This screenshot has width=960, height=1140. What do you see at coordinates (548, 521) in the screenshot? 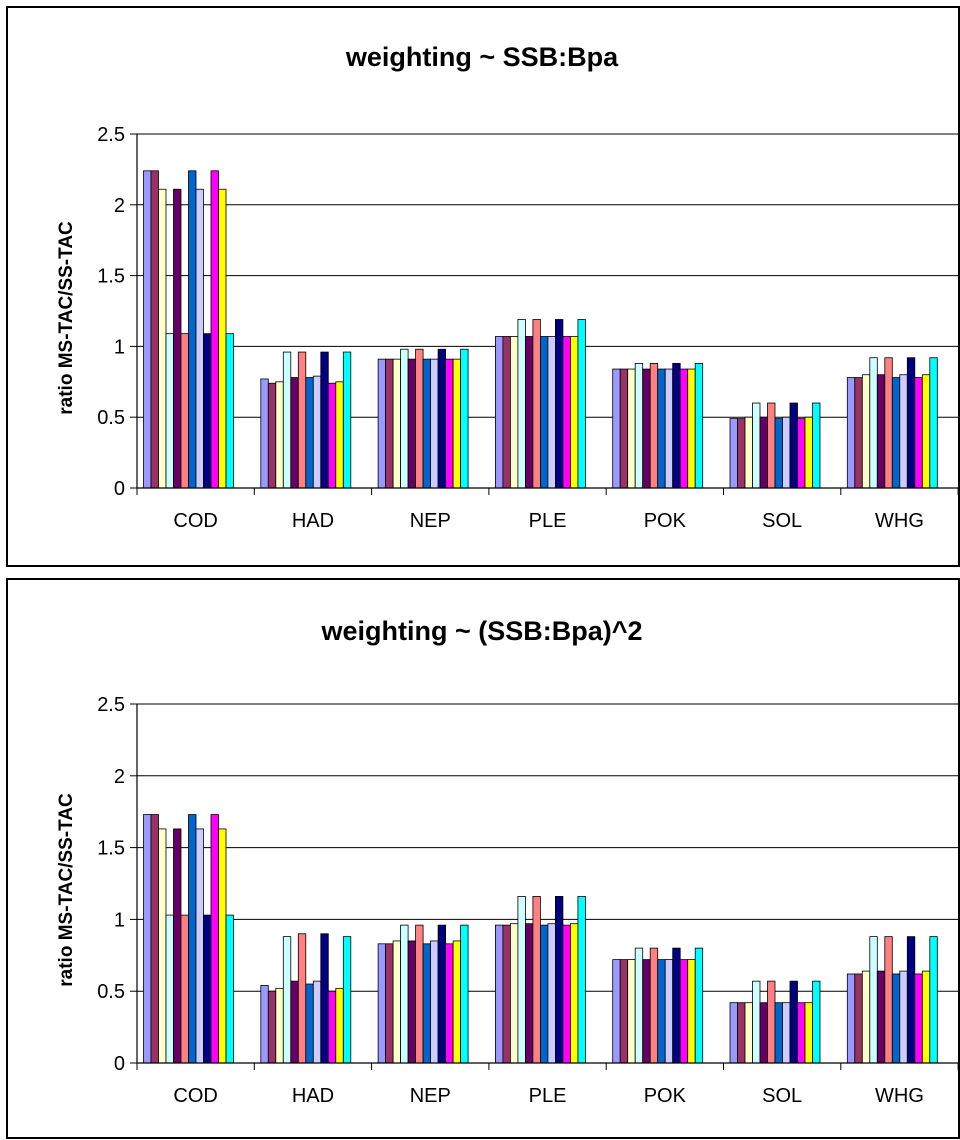
I see `x-tick-label: PLE` at bounding box center [548, 521].